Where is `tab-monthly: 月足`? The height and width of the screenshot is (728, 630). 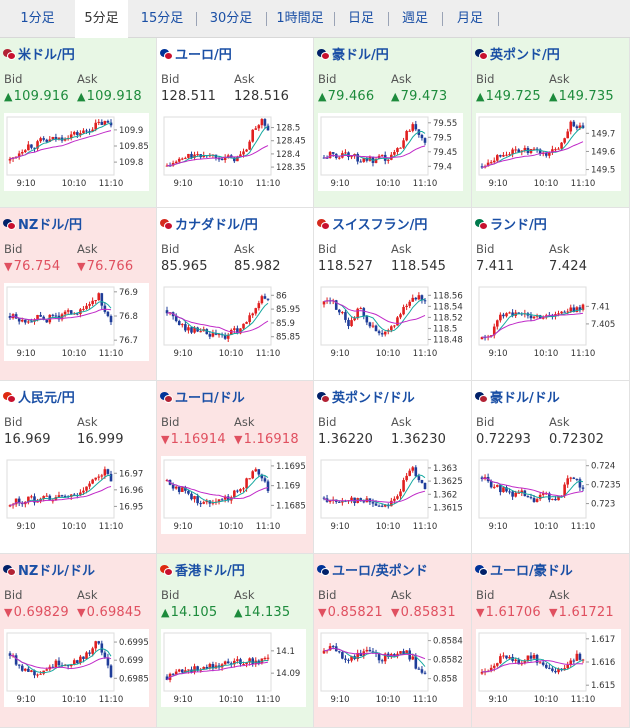
tab-monthly: 月足 is located at coordinates (469, 18).